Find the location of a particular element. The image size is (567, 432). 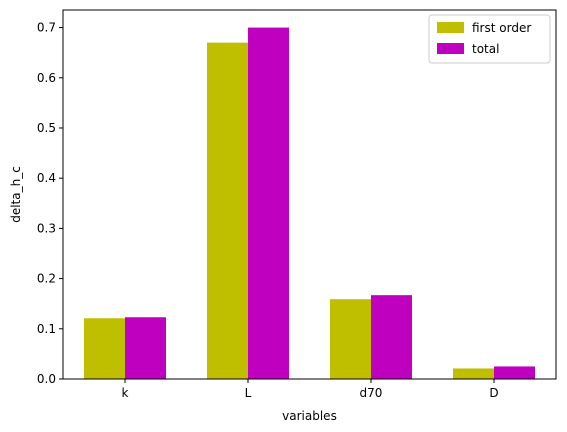

bar-first-order-k is located at coordinates (104, 348).